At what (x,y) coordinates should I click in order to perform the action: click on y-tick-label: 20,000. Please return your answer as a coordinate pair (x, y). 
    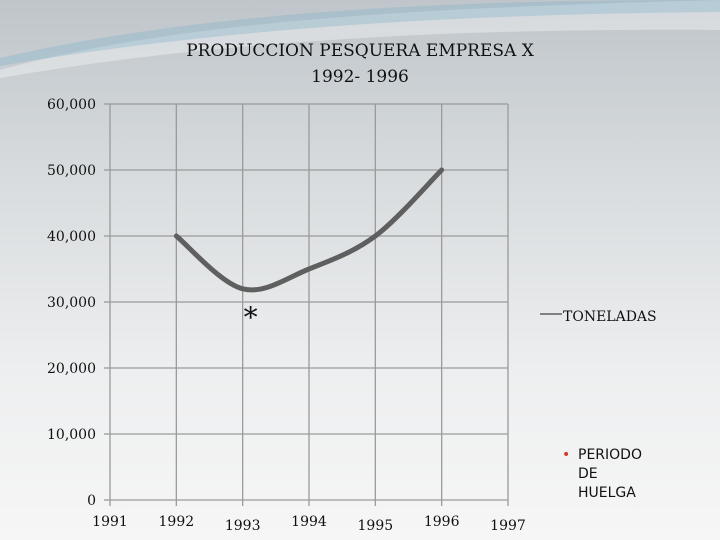
    Looking at the image, I should click on (71, 369).